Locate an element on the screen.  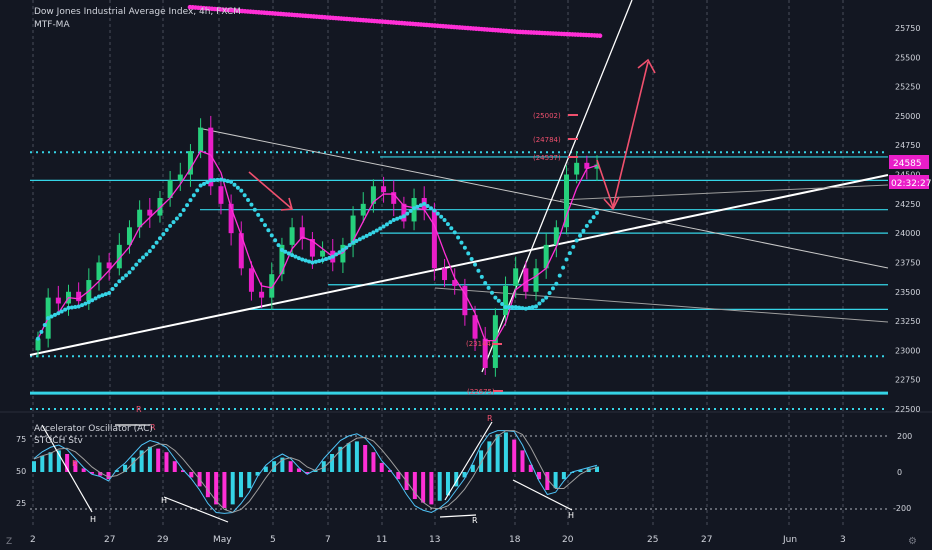
y-tick-label: 23250 is located at coordinates (907, 321).